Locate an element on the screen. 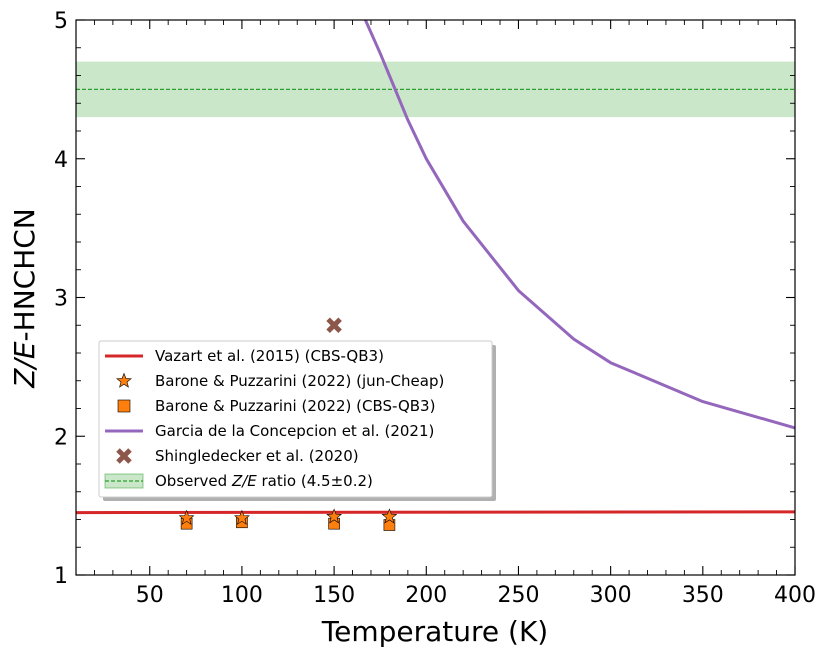 This screenshot has width=831, height=660. barone-cbs-markers is located at coordinates (288, 523).